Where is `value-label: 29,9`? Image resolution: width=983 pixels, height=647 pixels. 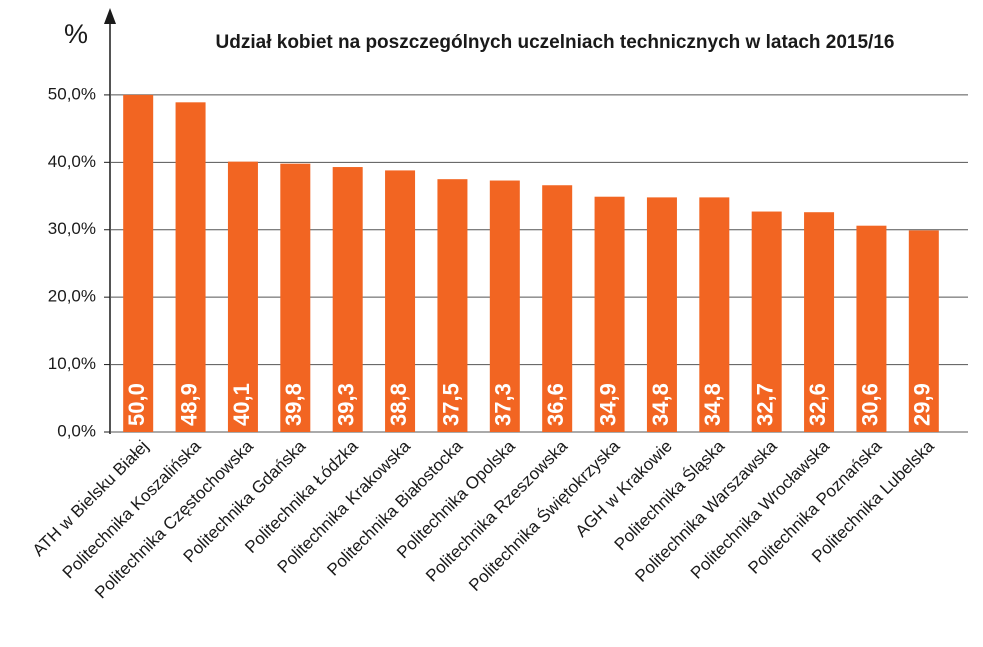 value-label: 29,9 is located at coordinates (922, 404).